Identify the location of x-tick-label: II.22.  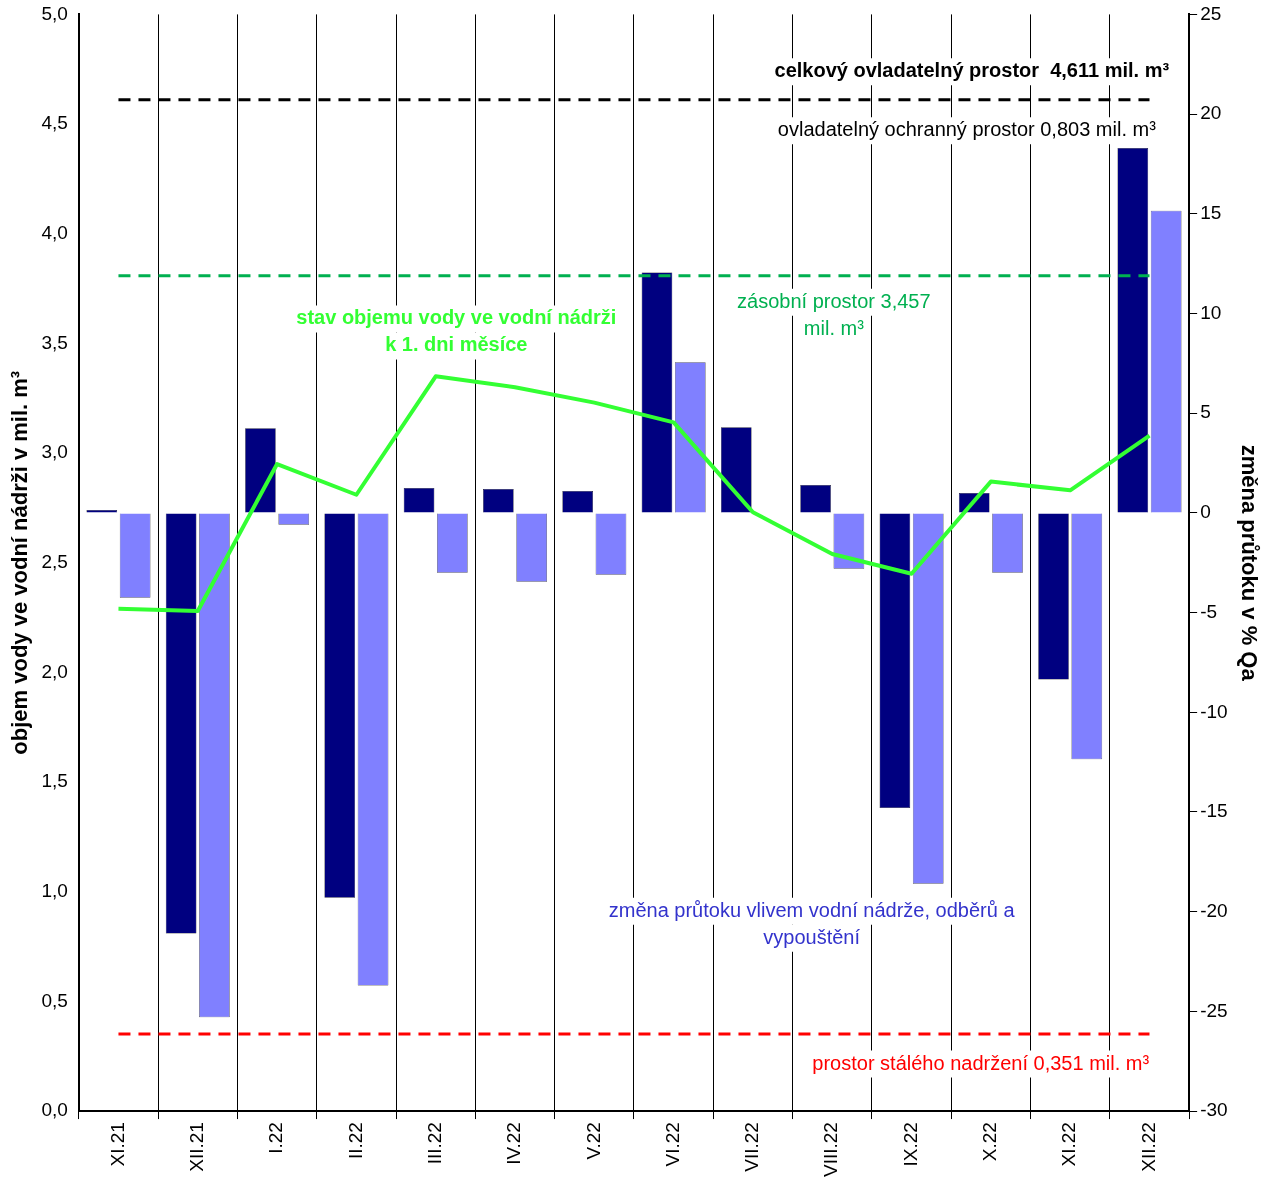
(355, 1141).